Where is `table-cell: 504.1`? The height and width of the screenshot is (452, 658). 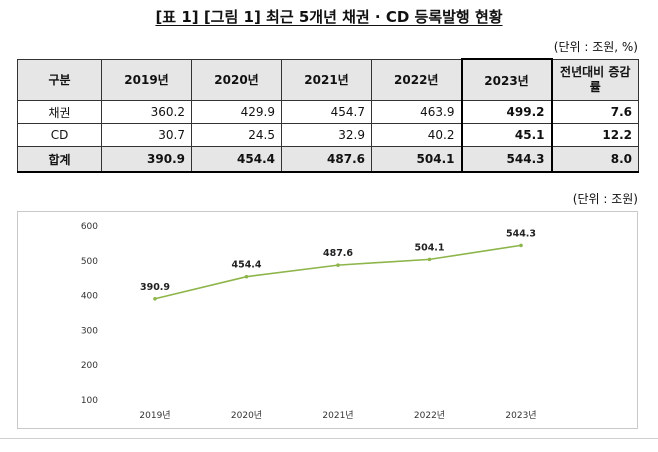 table-cell: 504.1 is located at coordinates (416, 159).